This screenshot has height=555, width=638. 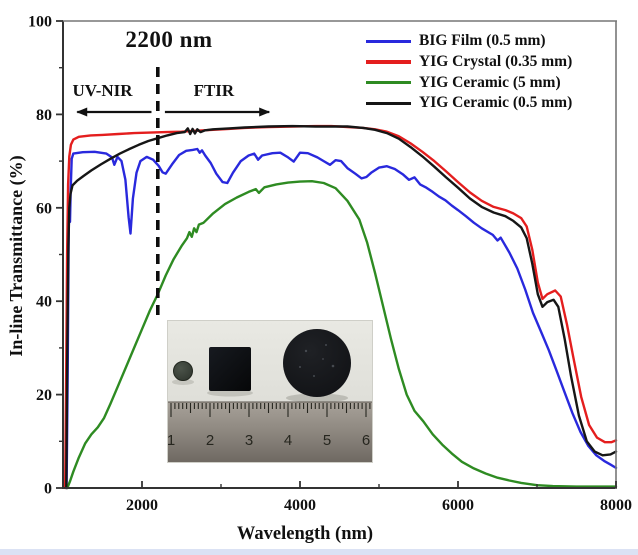 What do you see at coordinates (171, 440) in the screenshot?
I see `ruler-number: 1` at bounding box center [171, 440].